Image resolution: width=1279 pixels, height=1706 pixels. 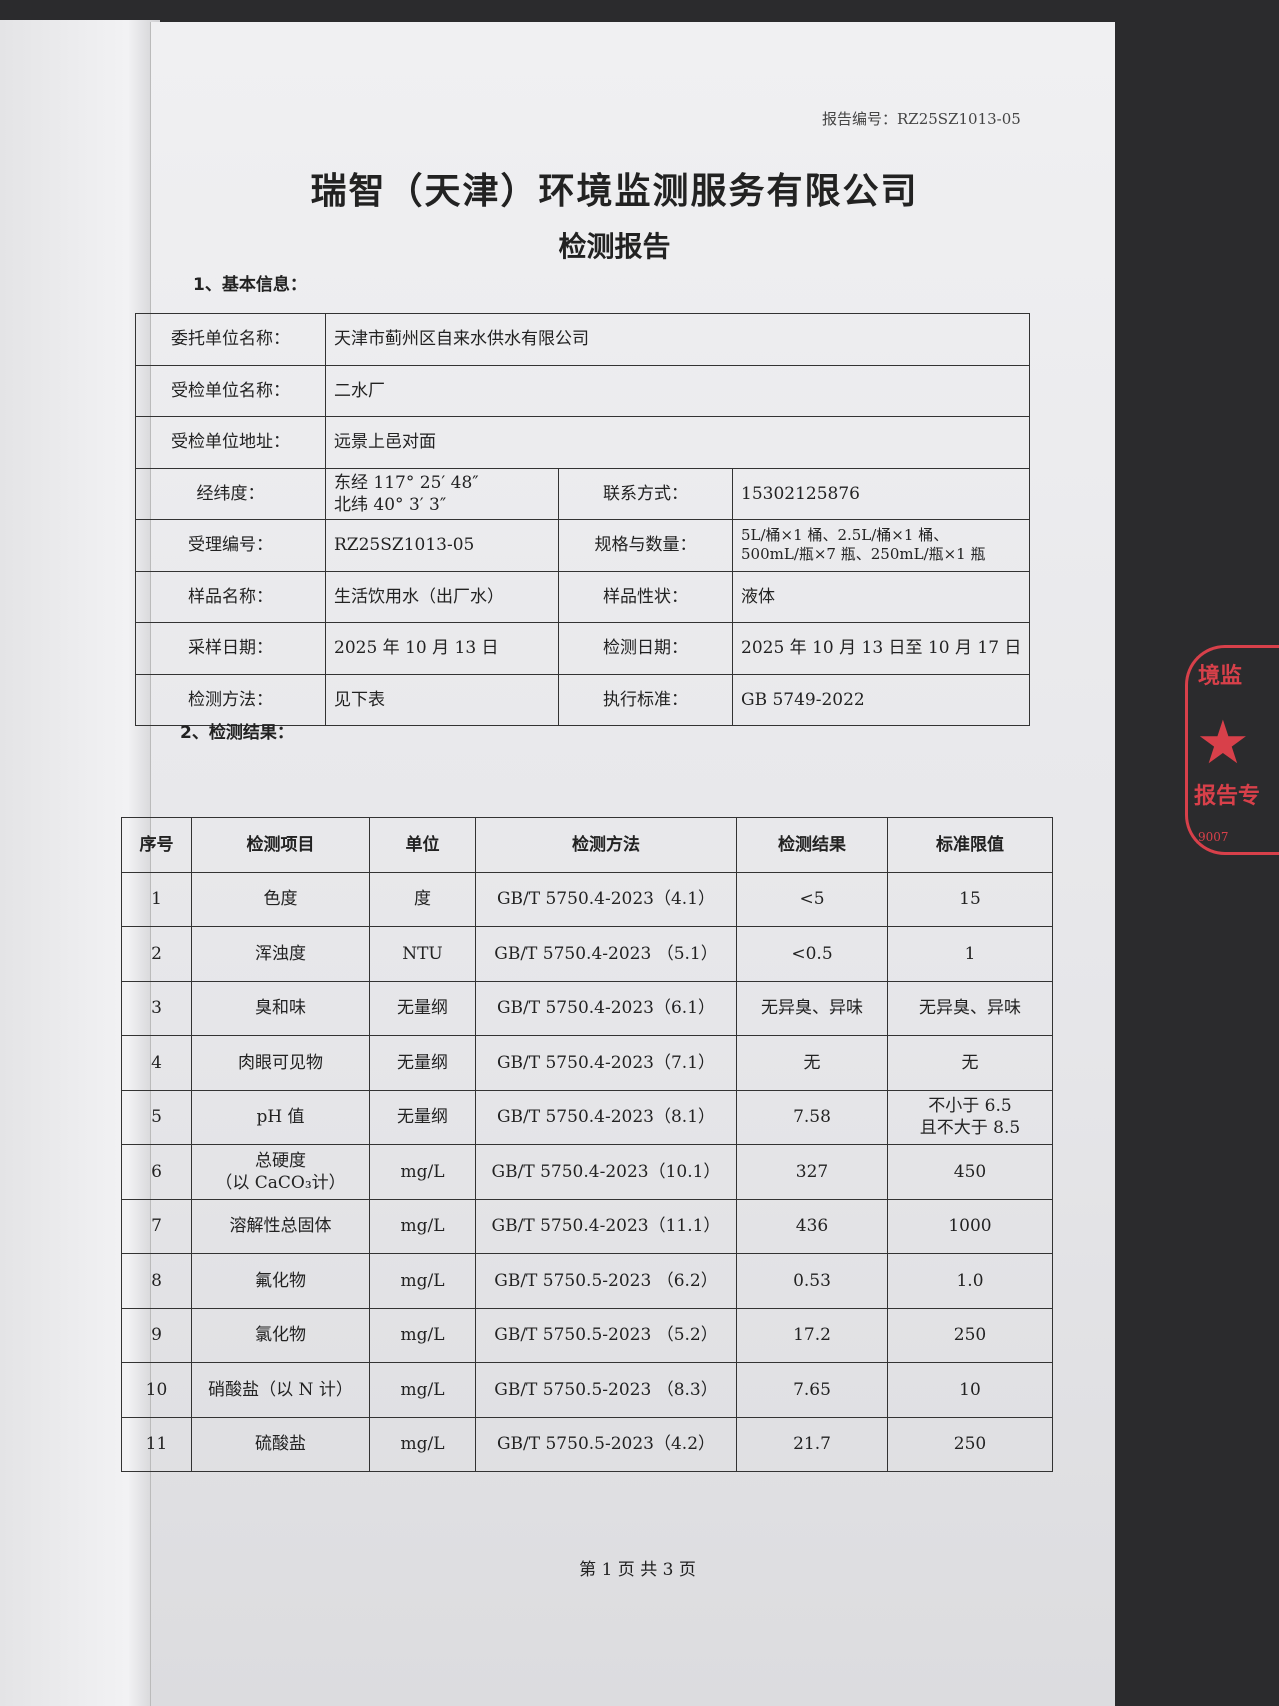 What do you see at coordinates (280, 1117) in the screenshot?
I see `test-item: pH 值` at bounding box center [280, 1117].